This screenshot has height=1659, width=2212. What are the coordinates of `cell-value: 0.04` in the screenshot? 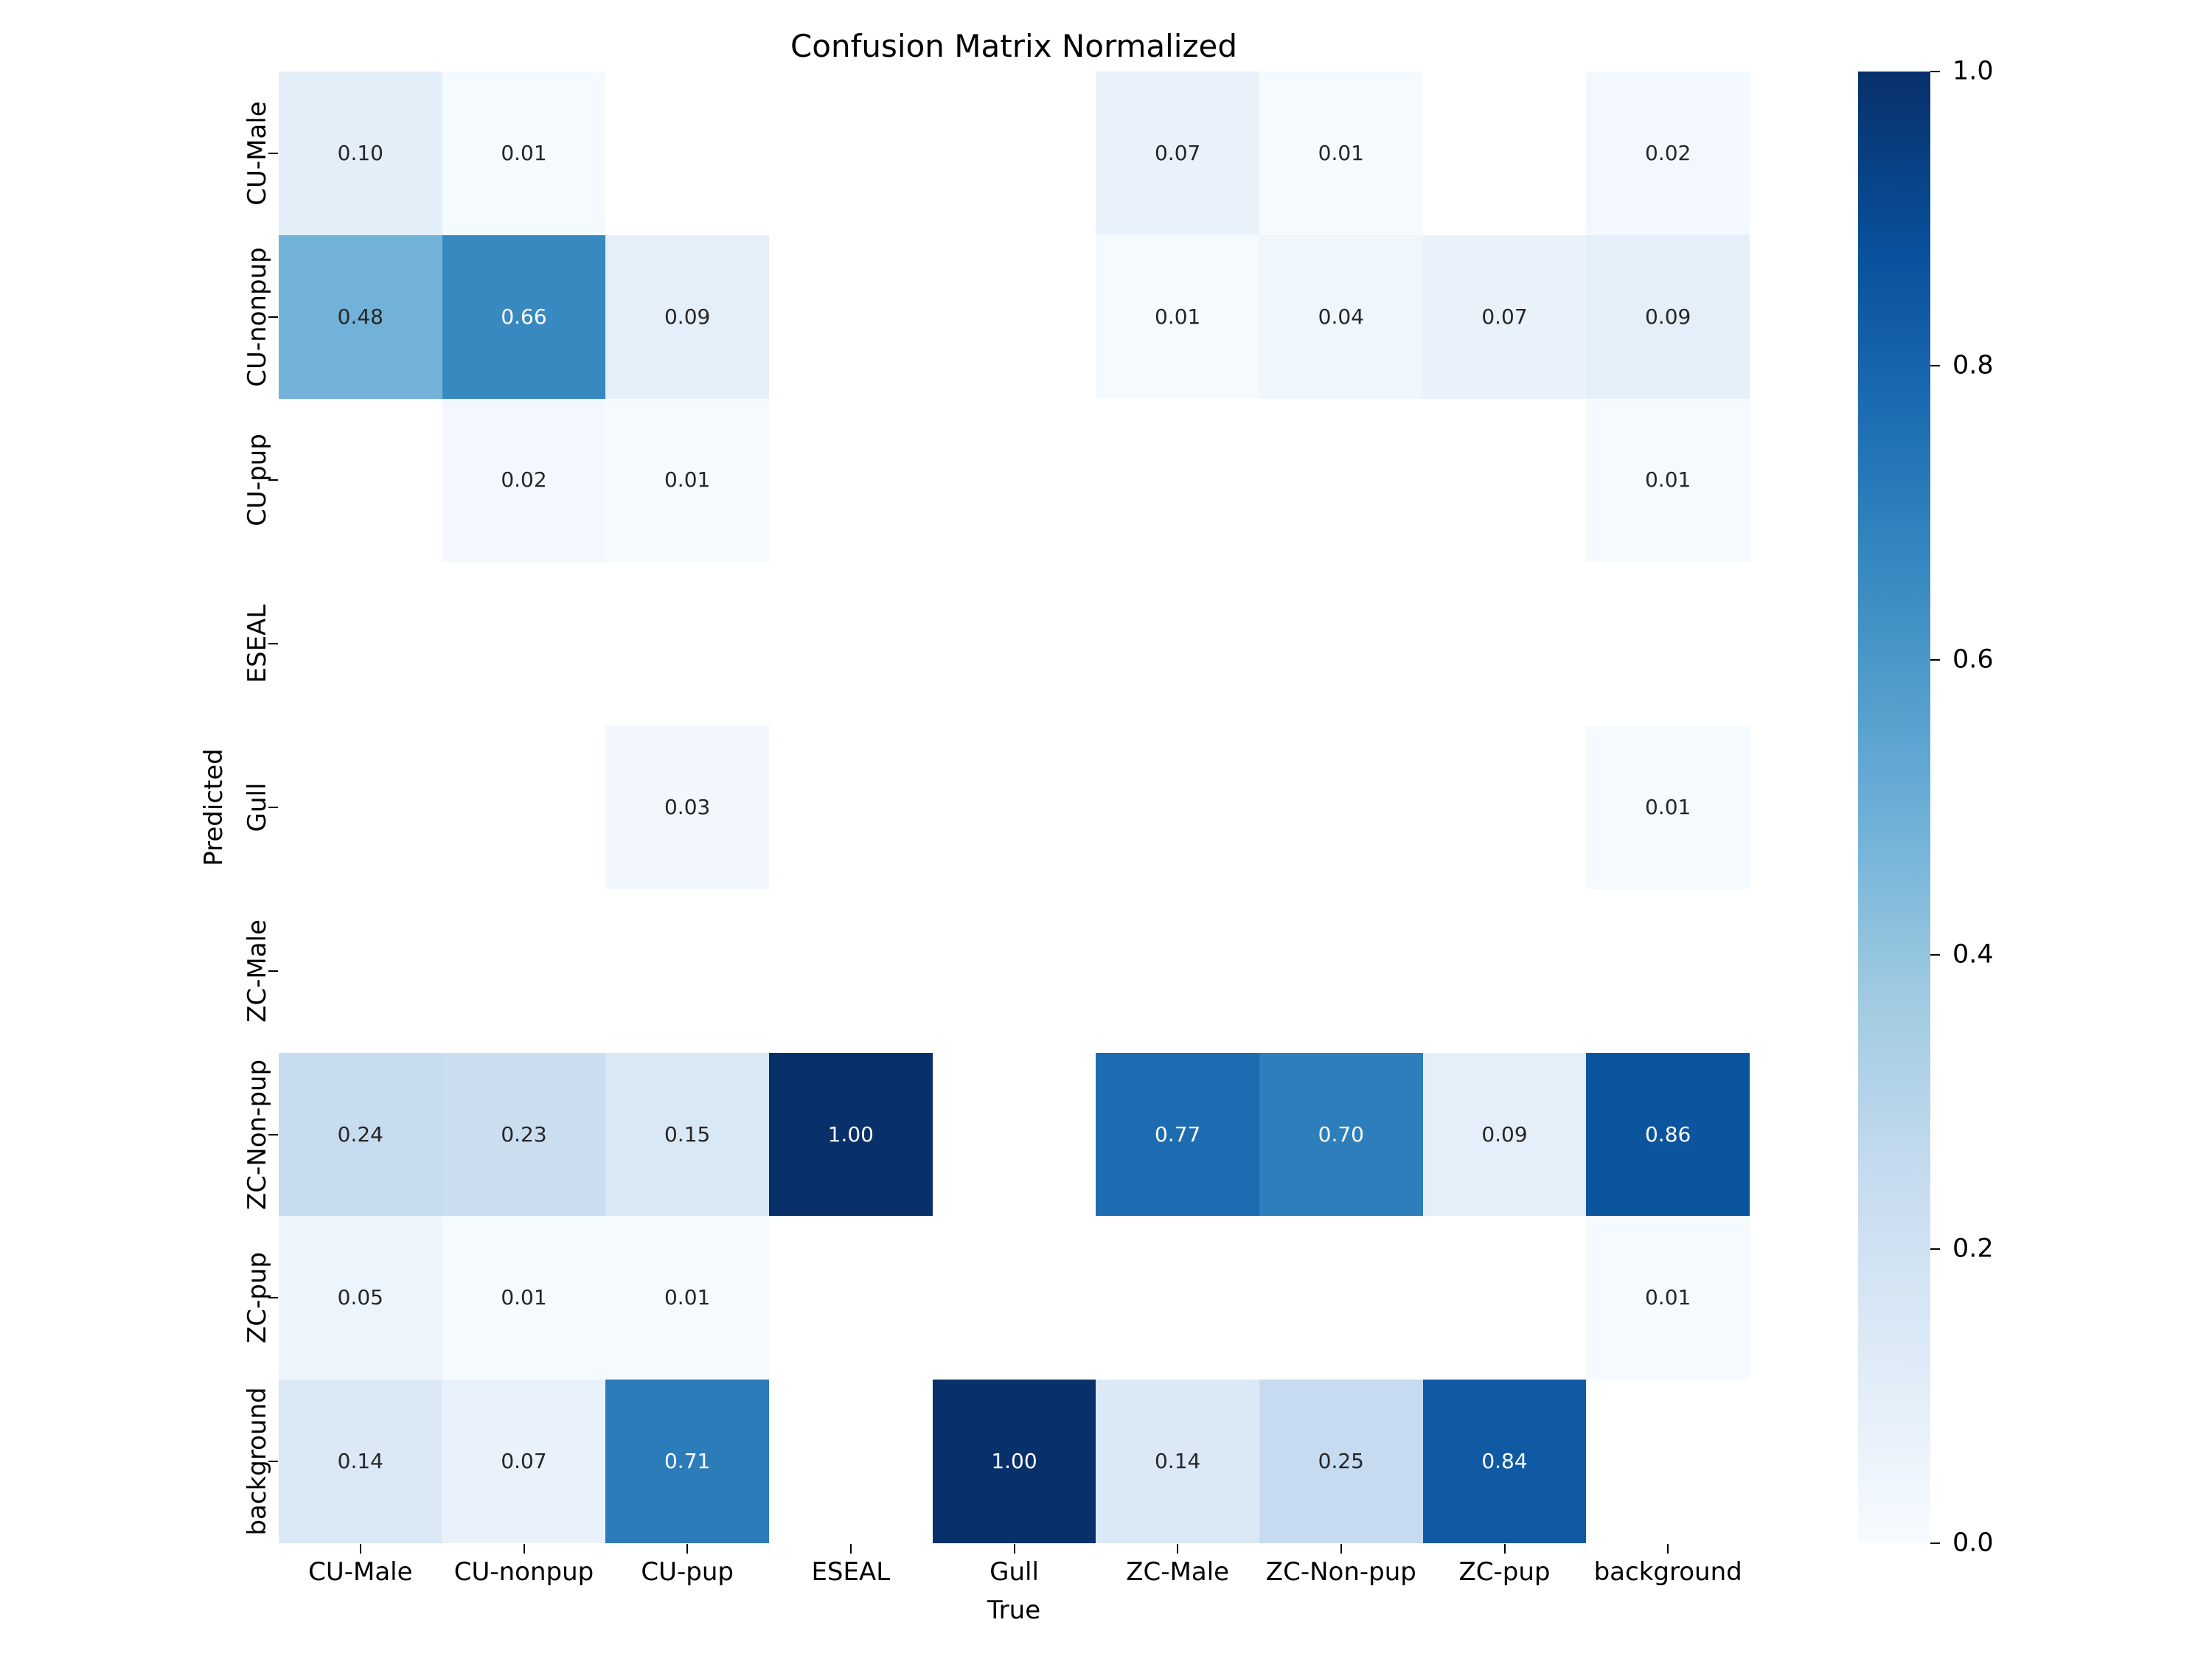 It's located at (1341, 316).